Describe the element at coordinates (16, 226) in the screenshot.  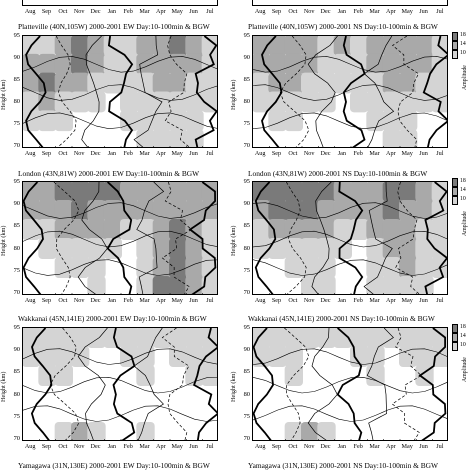
I see `y-tick-label: 85` at that location.